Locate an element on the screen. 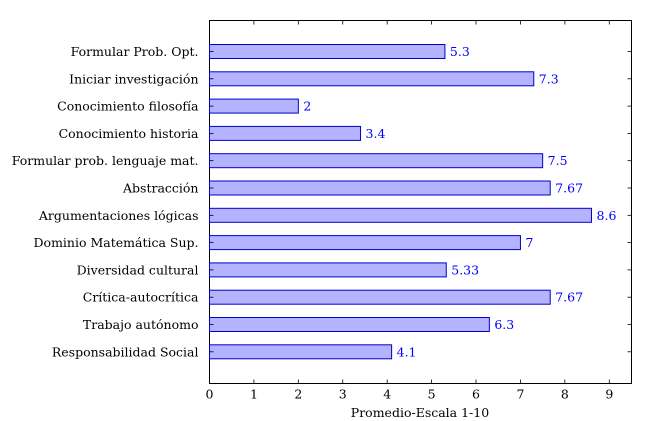 This screenshot has width=646, height=421. category-label: Responsabilidad Social is located at coordinates (125, 351).